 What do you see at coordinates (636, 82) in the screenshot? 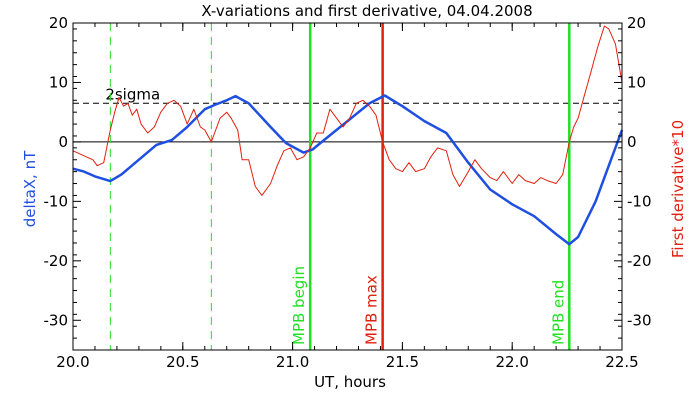
I see `y-right-tick-label: 10` at bounding box center [636, 82].